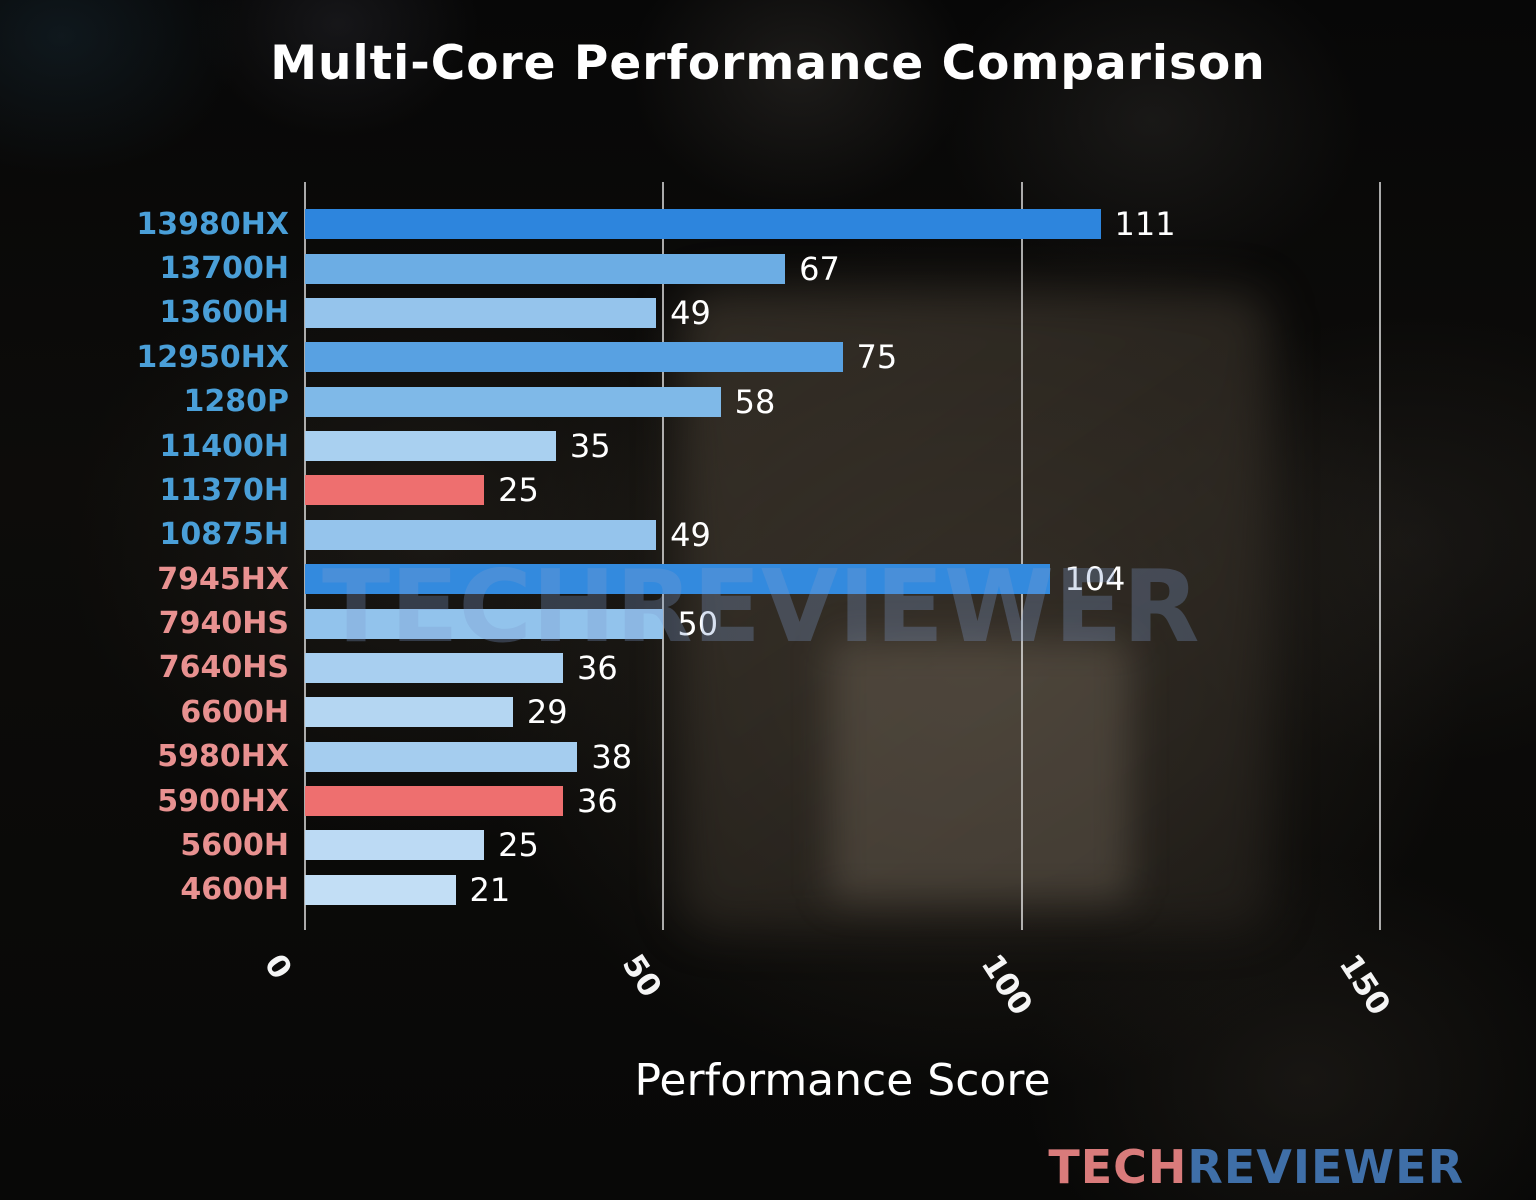  Describe the element at coordinates (768, 63) in the screenshot. I see `chart-title: Multi-Core Performance Comparison` at that location.